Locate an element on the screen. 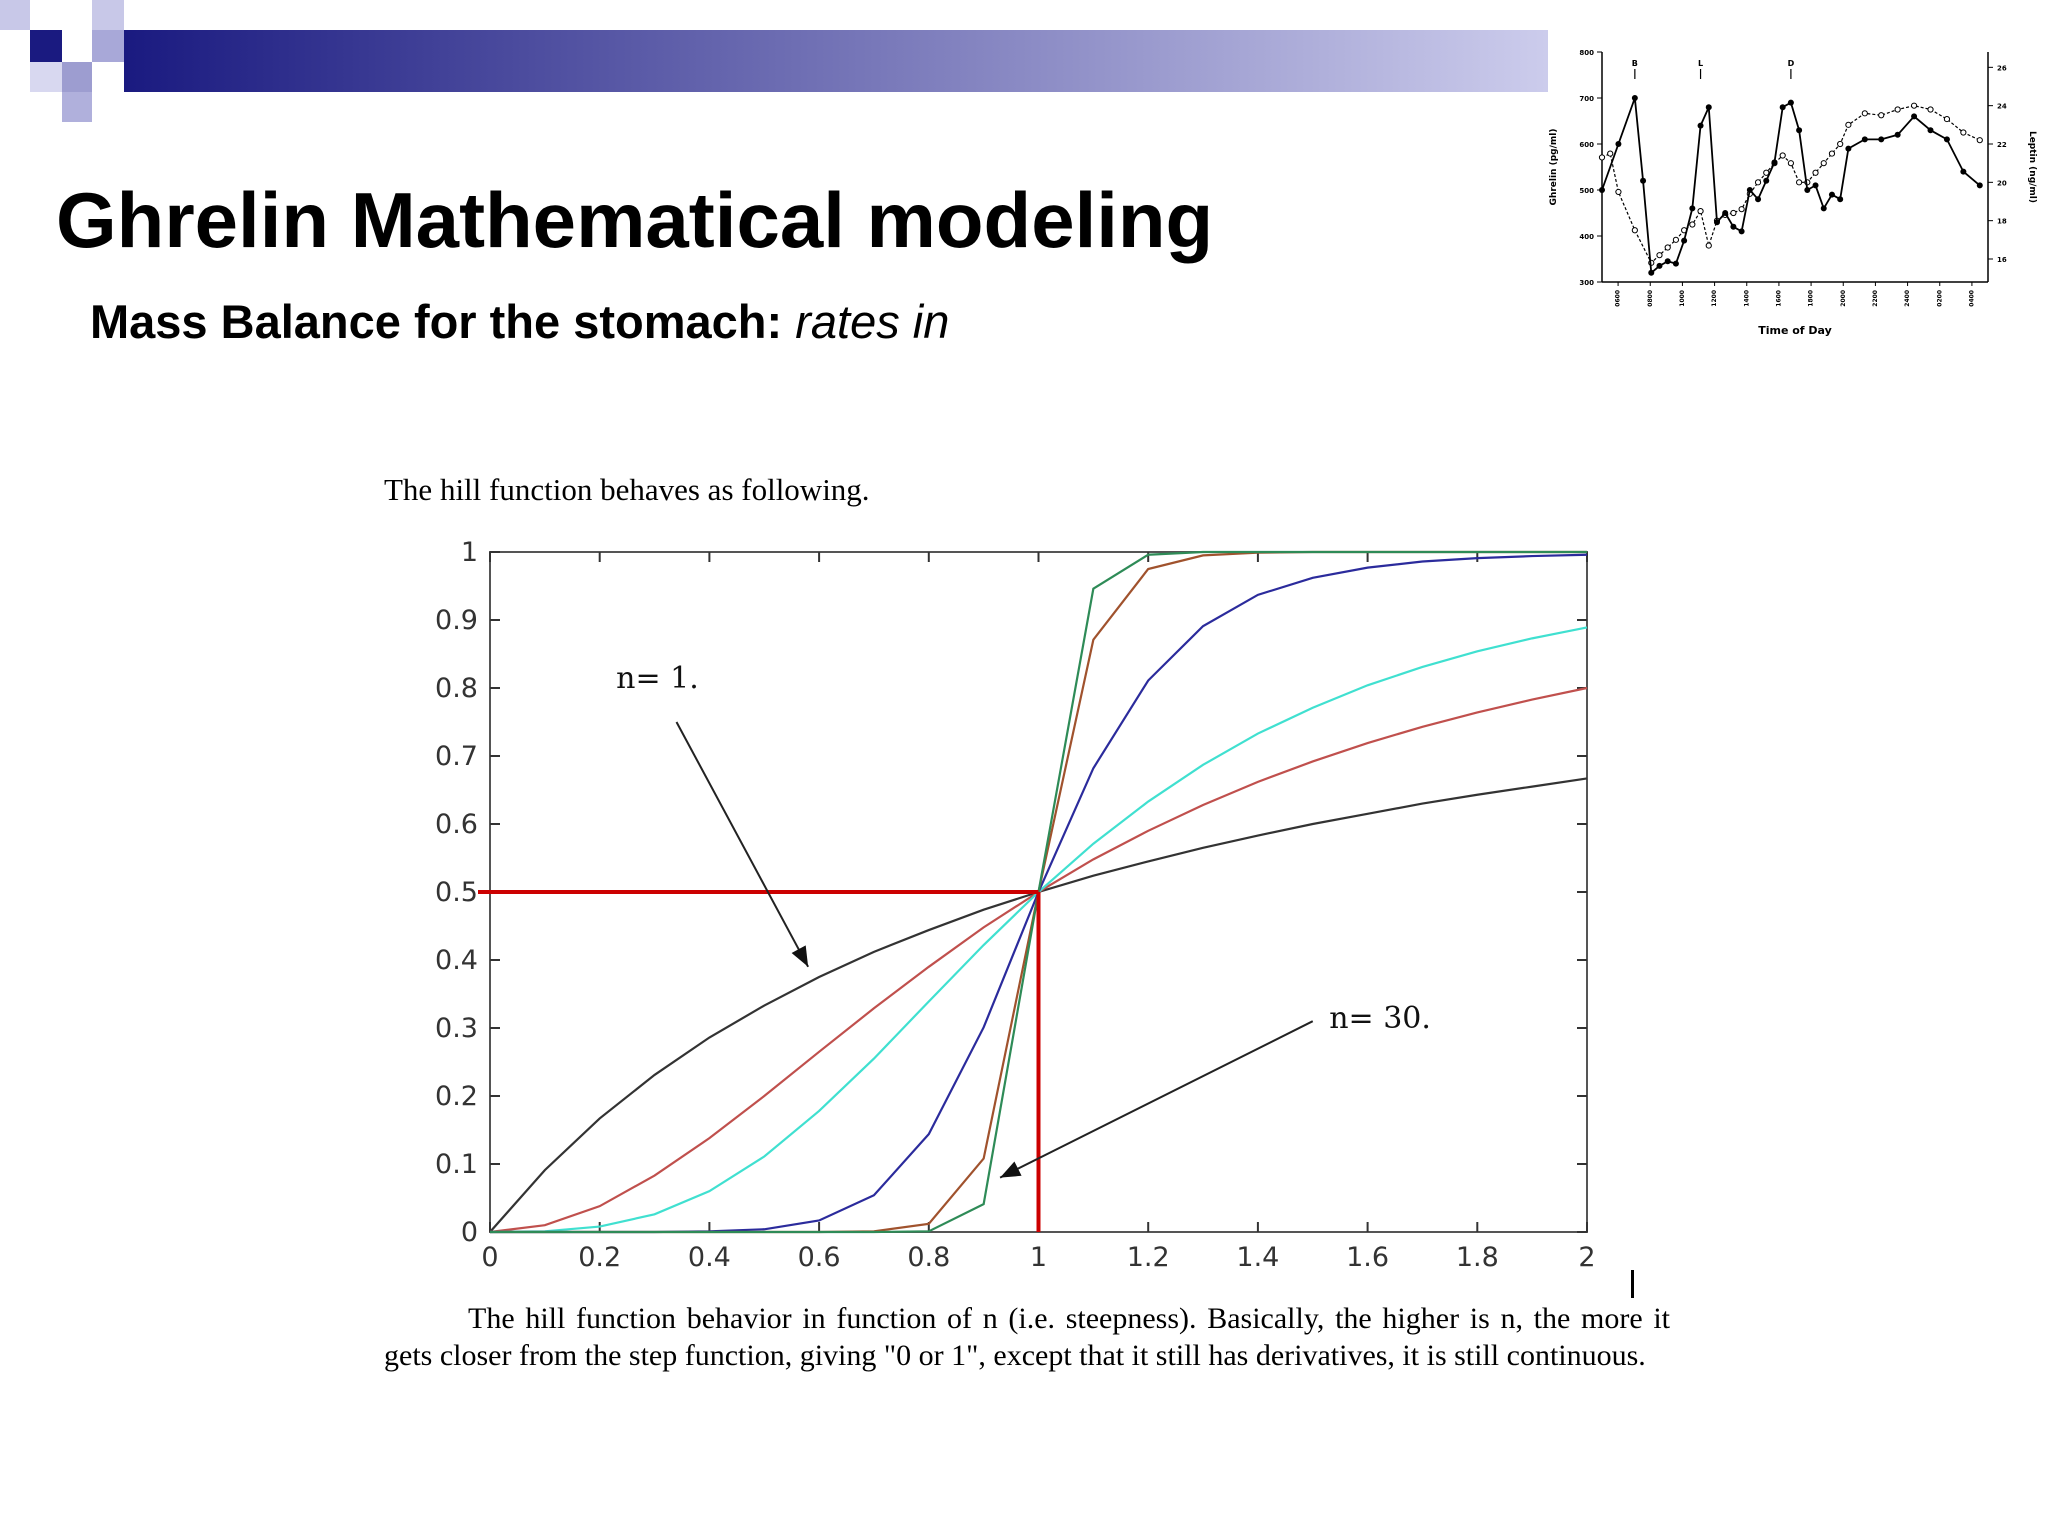 Image resolution: width=2048 pixels, height=1536 pixels. slide-banner is located at coordinates (774, 61).